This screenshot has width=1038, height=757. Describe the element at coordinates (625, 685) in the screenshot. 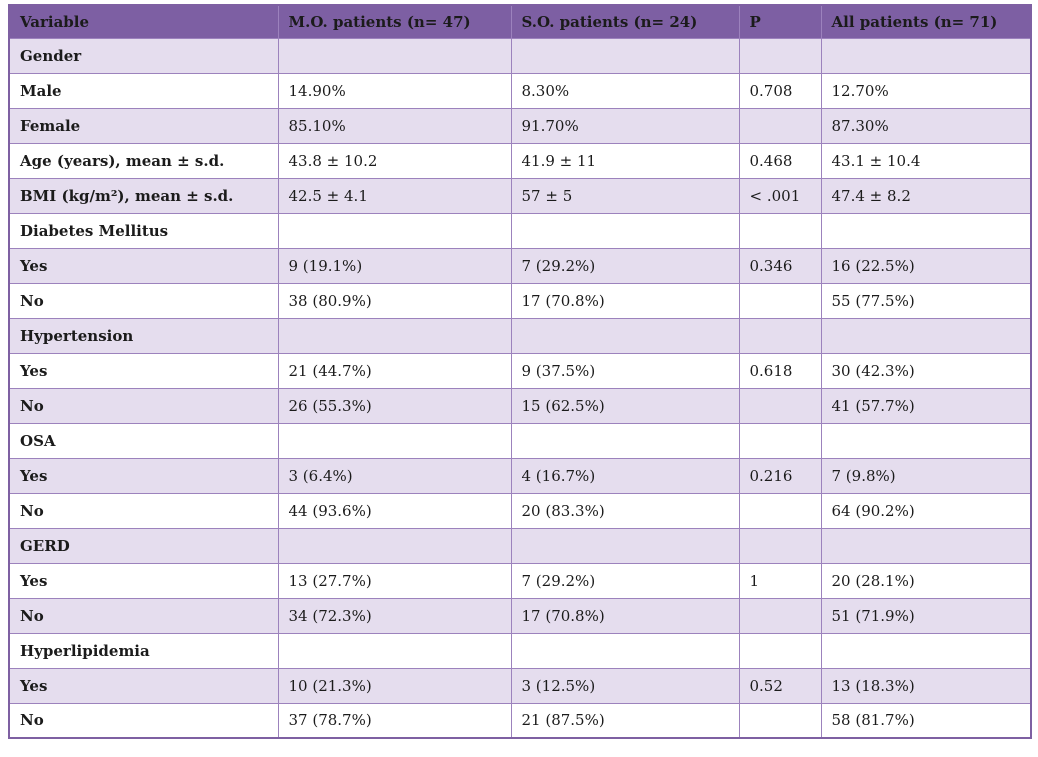

I see `so-patients-cell: 3 (12.5%)` at that location.